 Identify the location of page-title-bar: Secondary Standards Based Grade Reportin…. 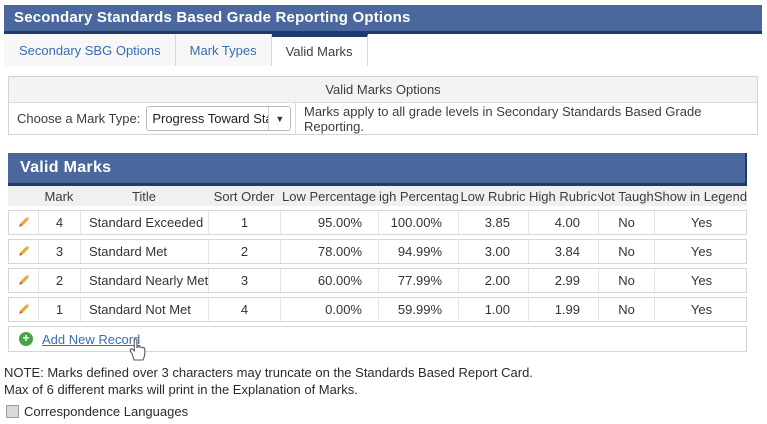
(383, 19).